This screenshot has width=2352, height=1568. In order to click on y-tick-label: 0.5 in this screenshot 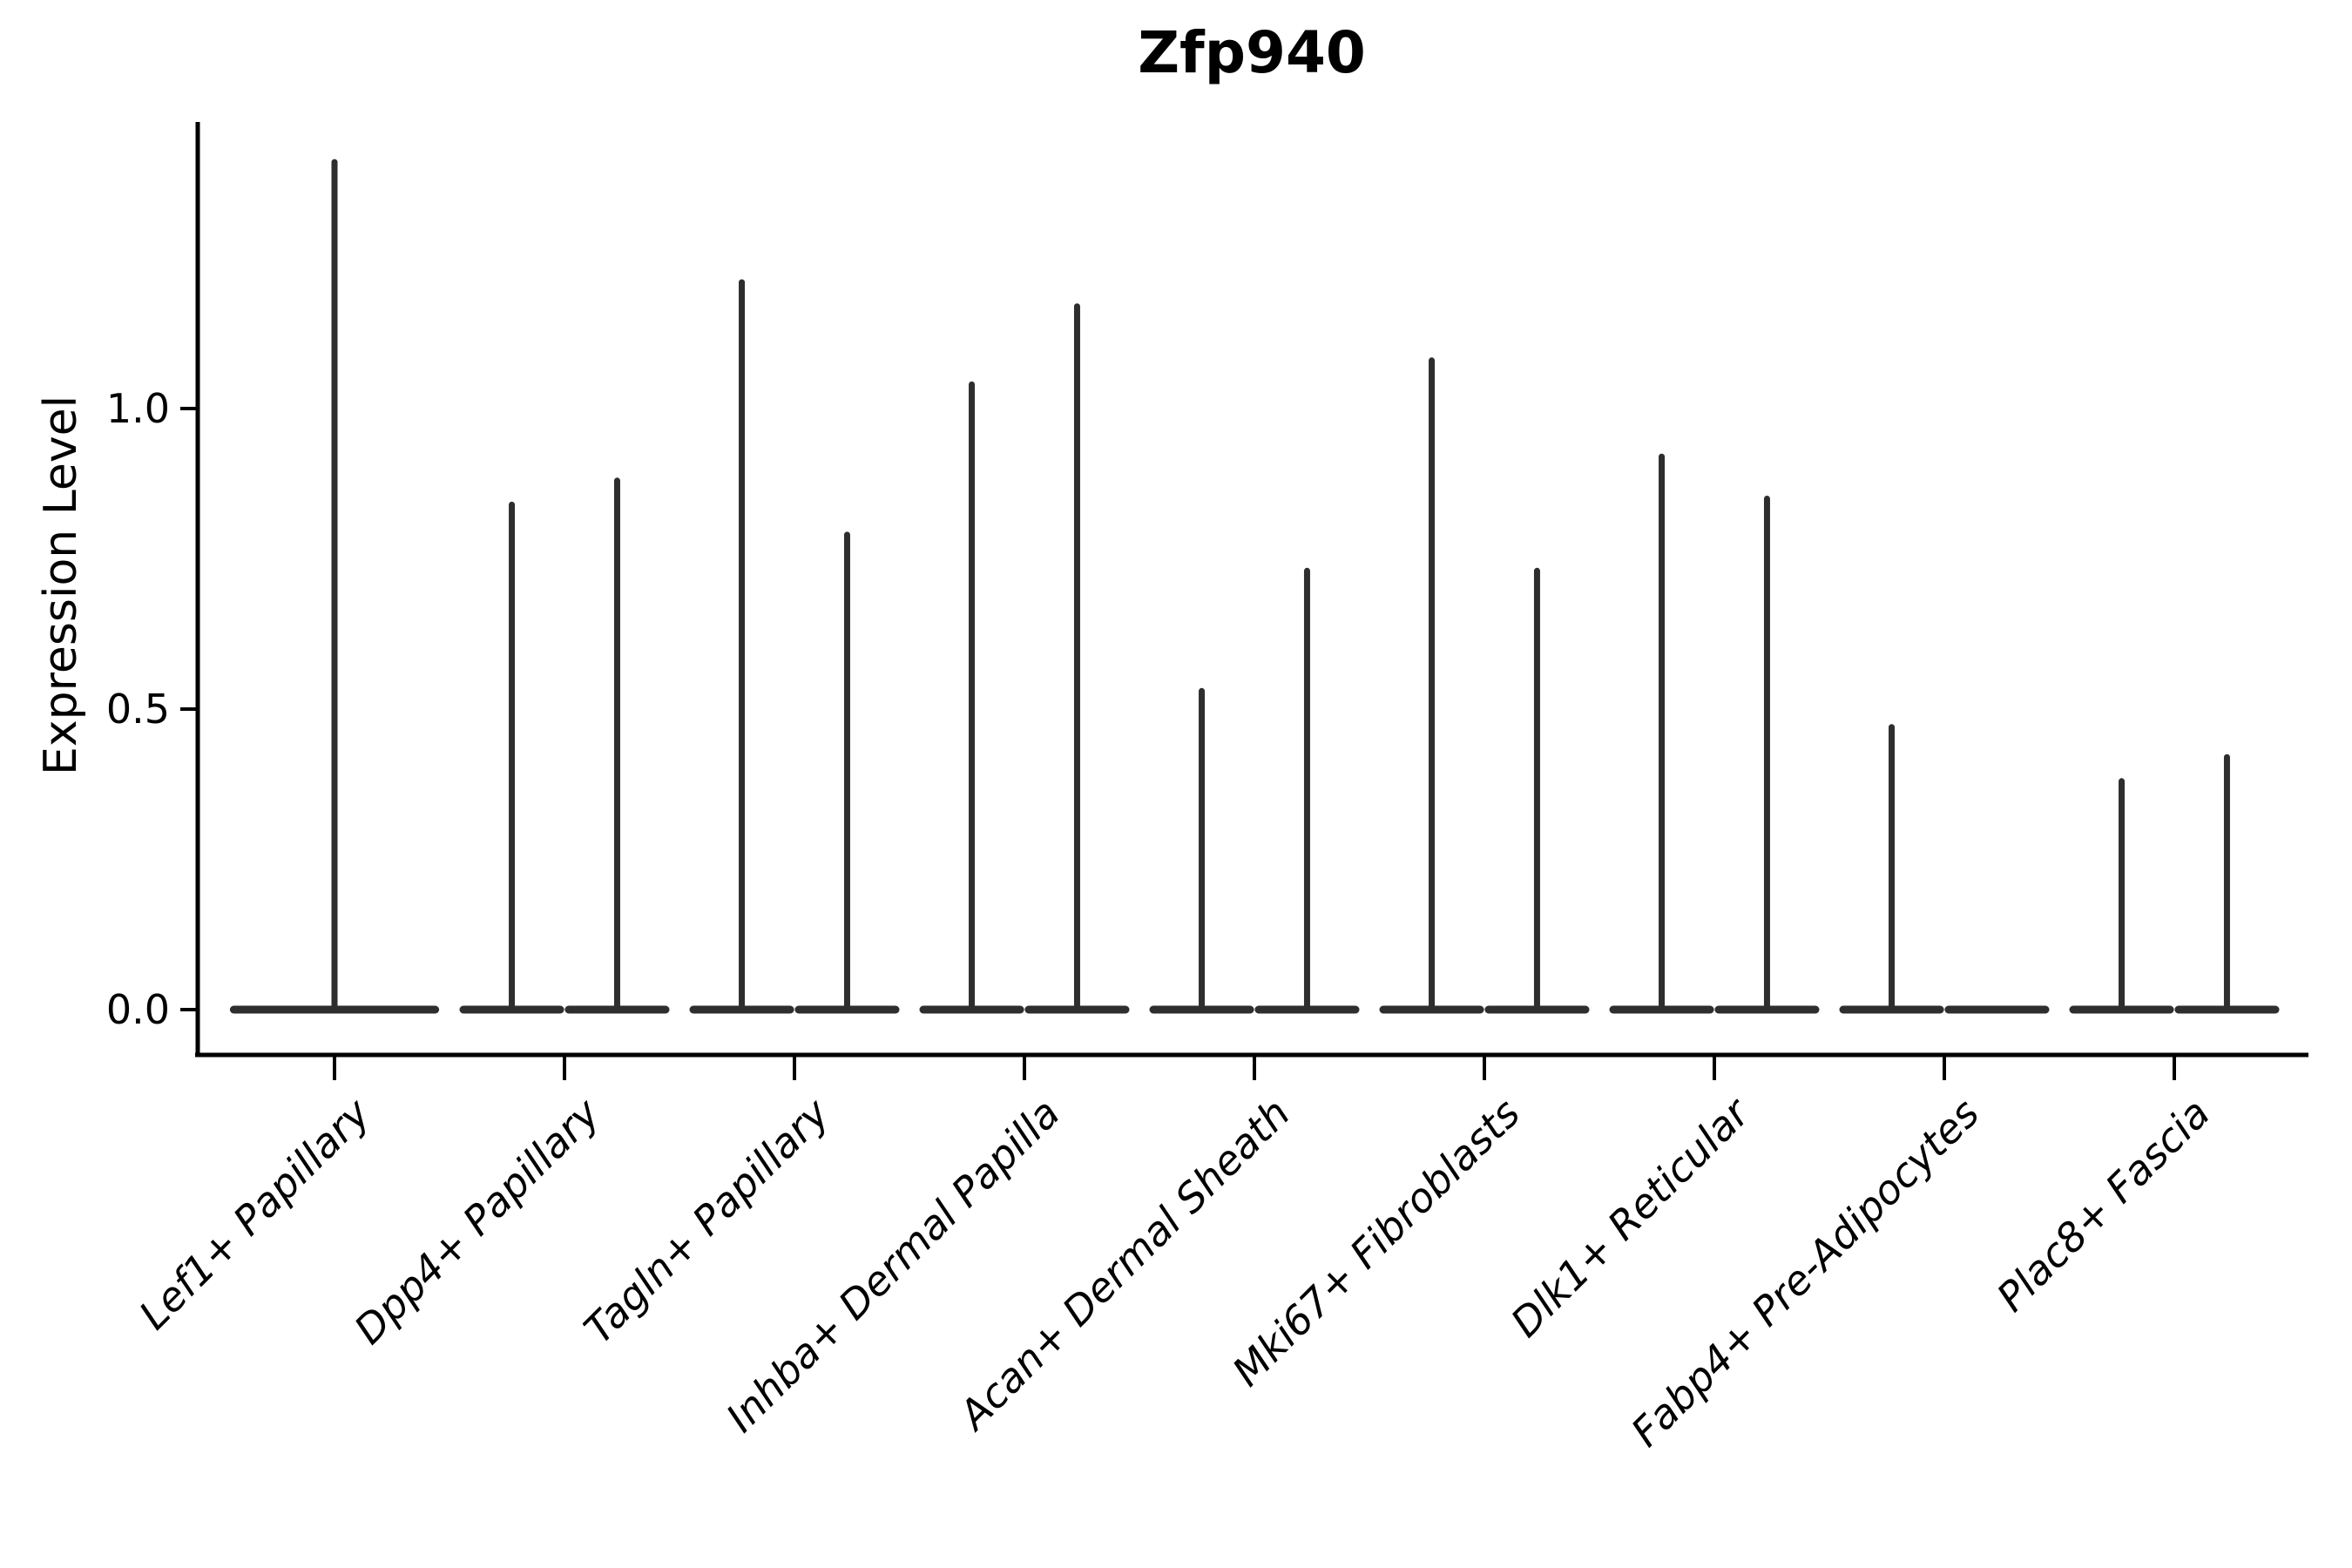, I will do `click(137, 709)`.